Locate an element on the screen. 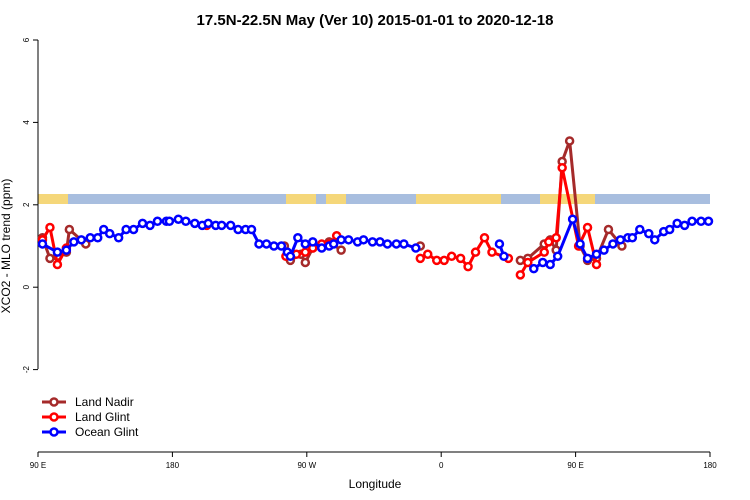 This screenshot has height=500, width=750. land-ocean-band is located at coordinates (374, 199).